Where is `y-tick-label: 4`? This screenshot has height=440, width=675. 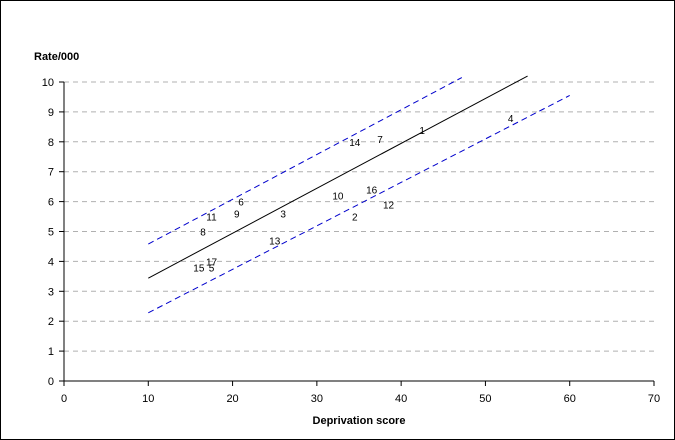
y-tick-label: 4 is located at coordinates (51, 262).